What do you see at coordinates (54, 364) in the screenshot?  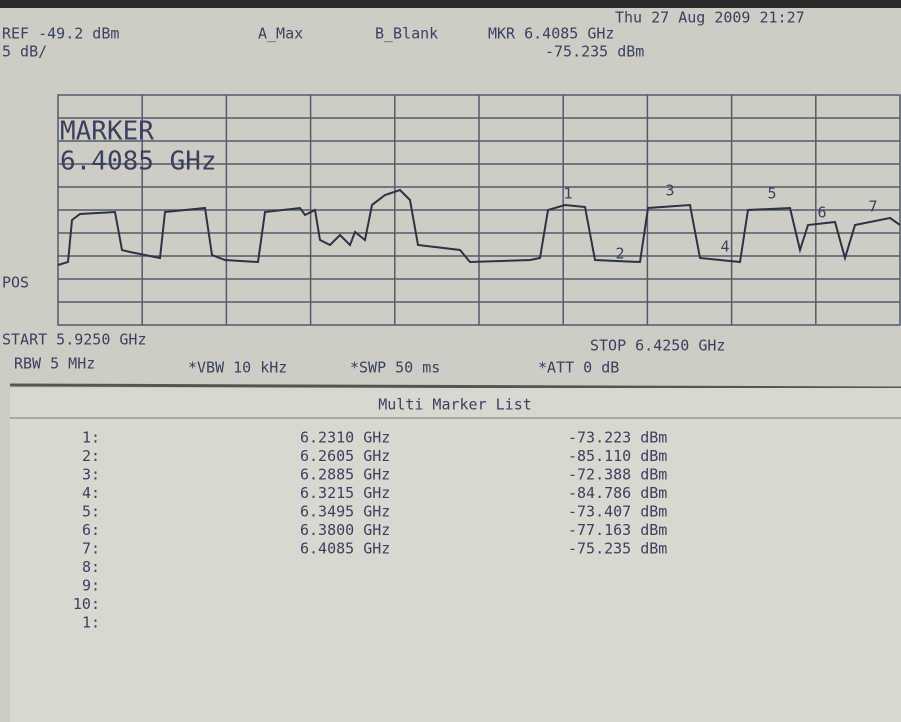 I see `rbw: RBW 5 MHz` at bounding box center [54, 364].